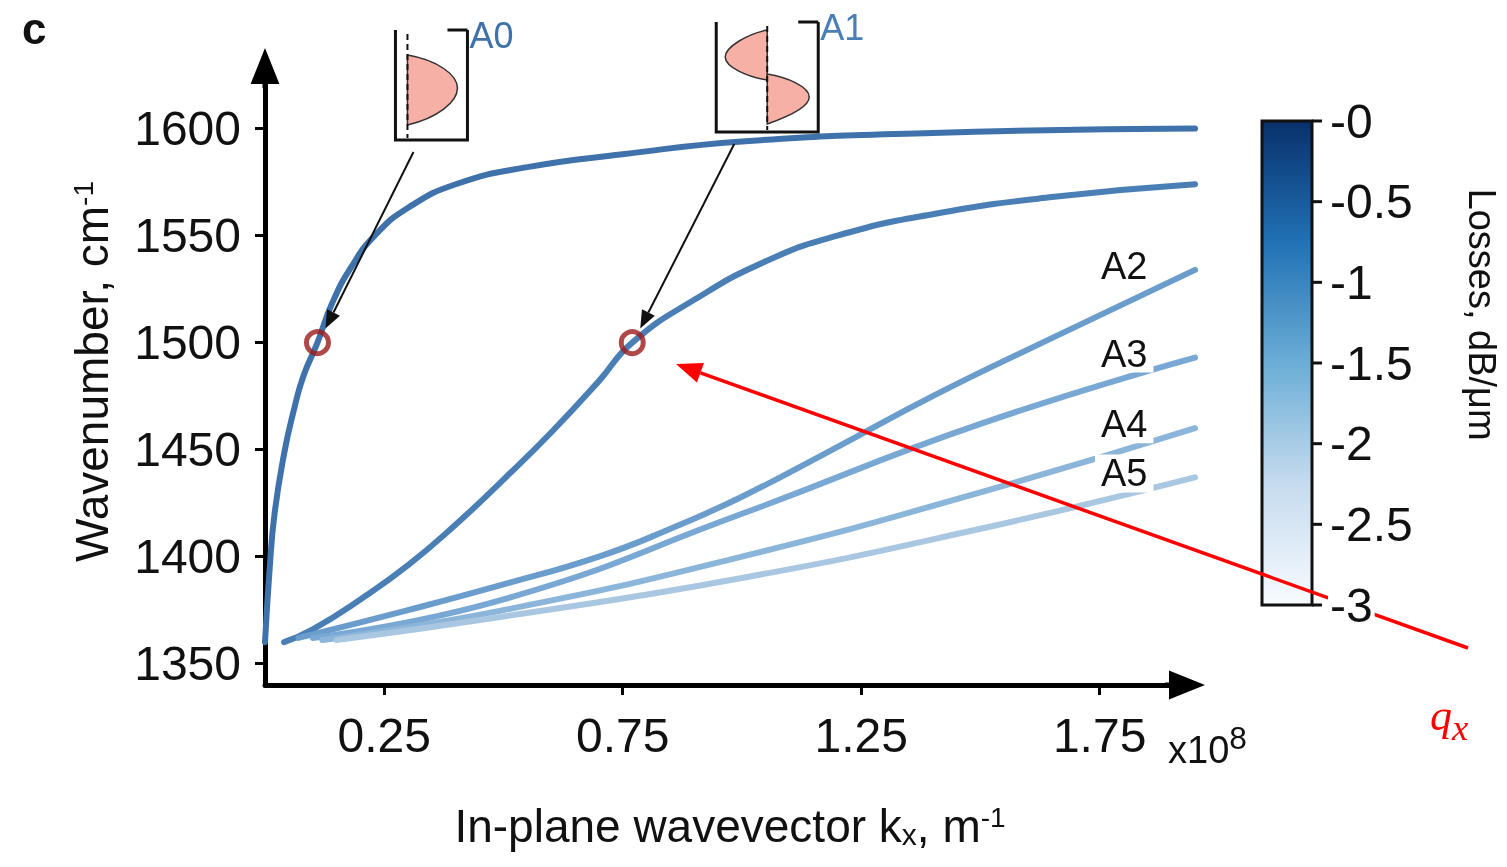 Image resolution: width=1507 pixels, height=867 pixels. What do you see at coordinates (842, 27) in the screenshot?
I see `text: A1` at bounding box center [842, 27].